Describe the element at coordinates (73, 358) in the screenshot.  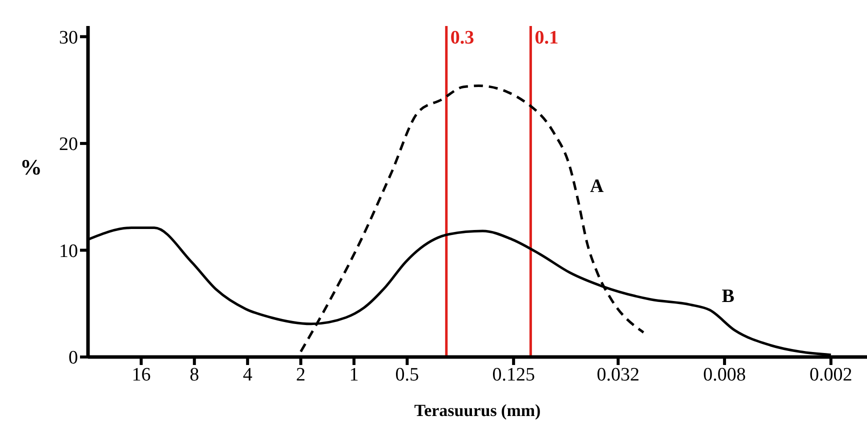
I see `y-tick-label: 0` at that location.